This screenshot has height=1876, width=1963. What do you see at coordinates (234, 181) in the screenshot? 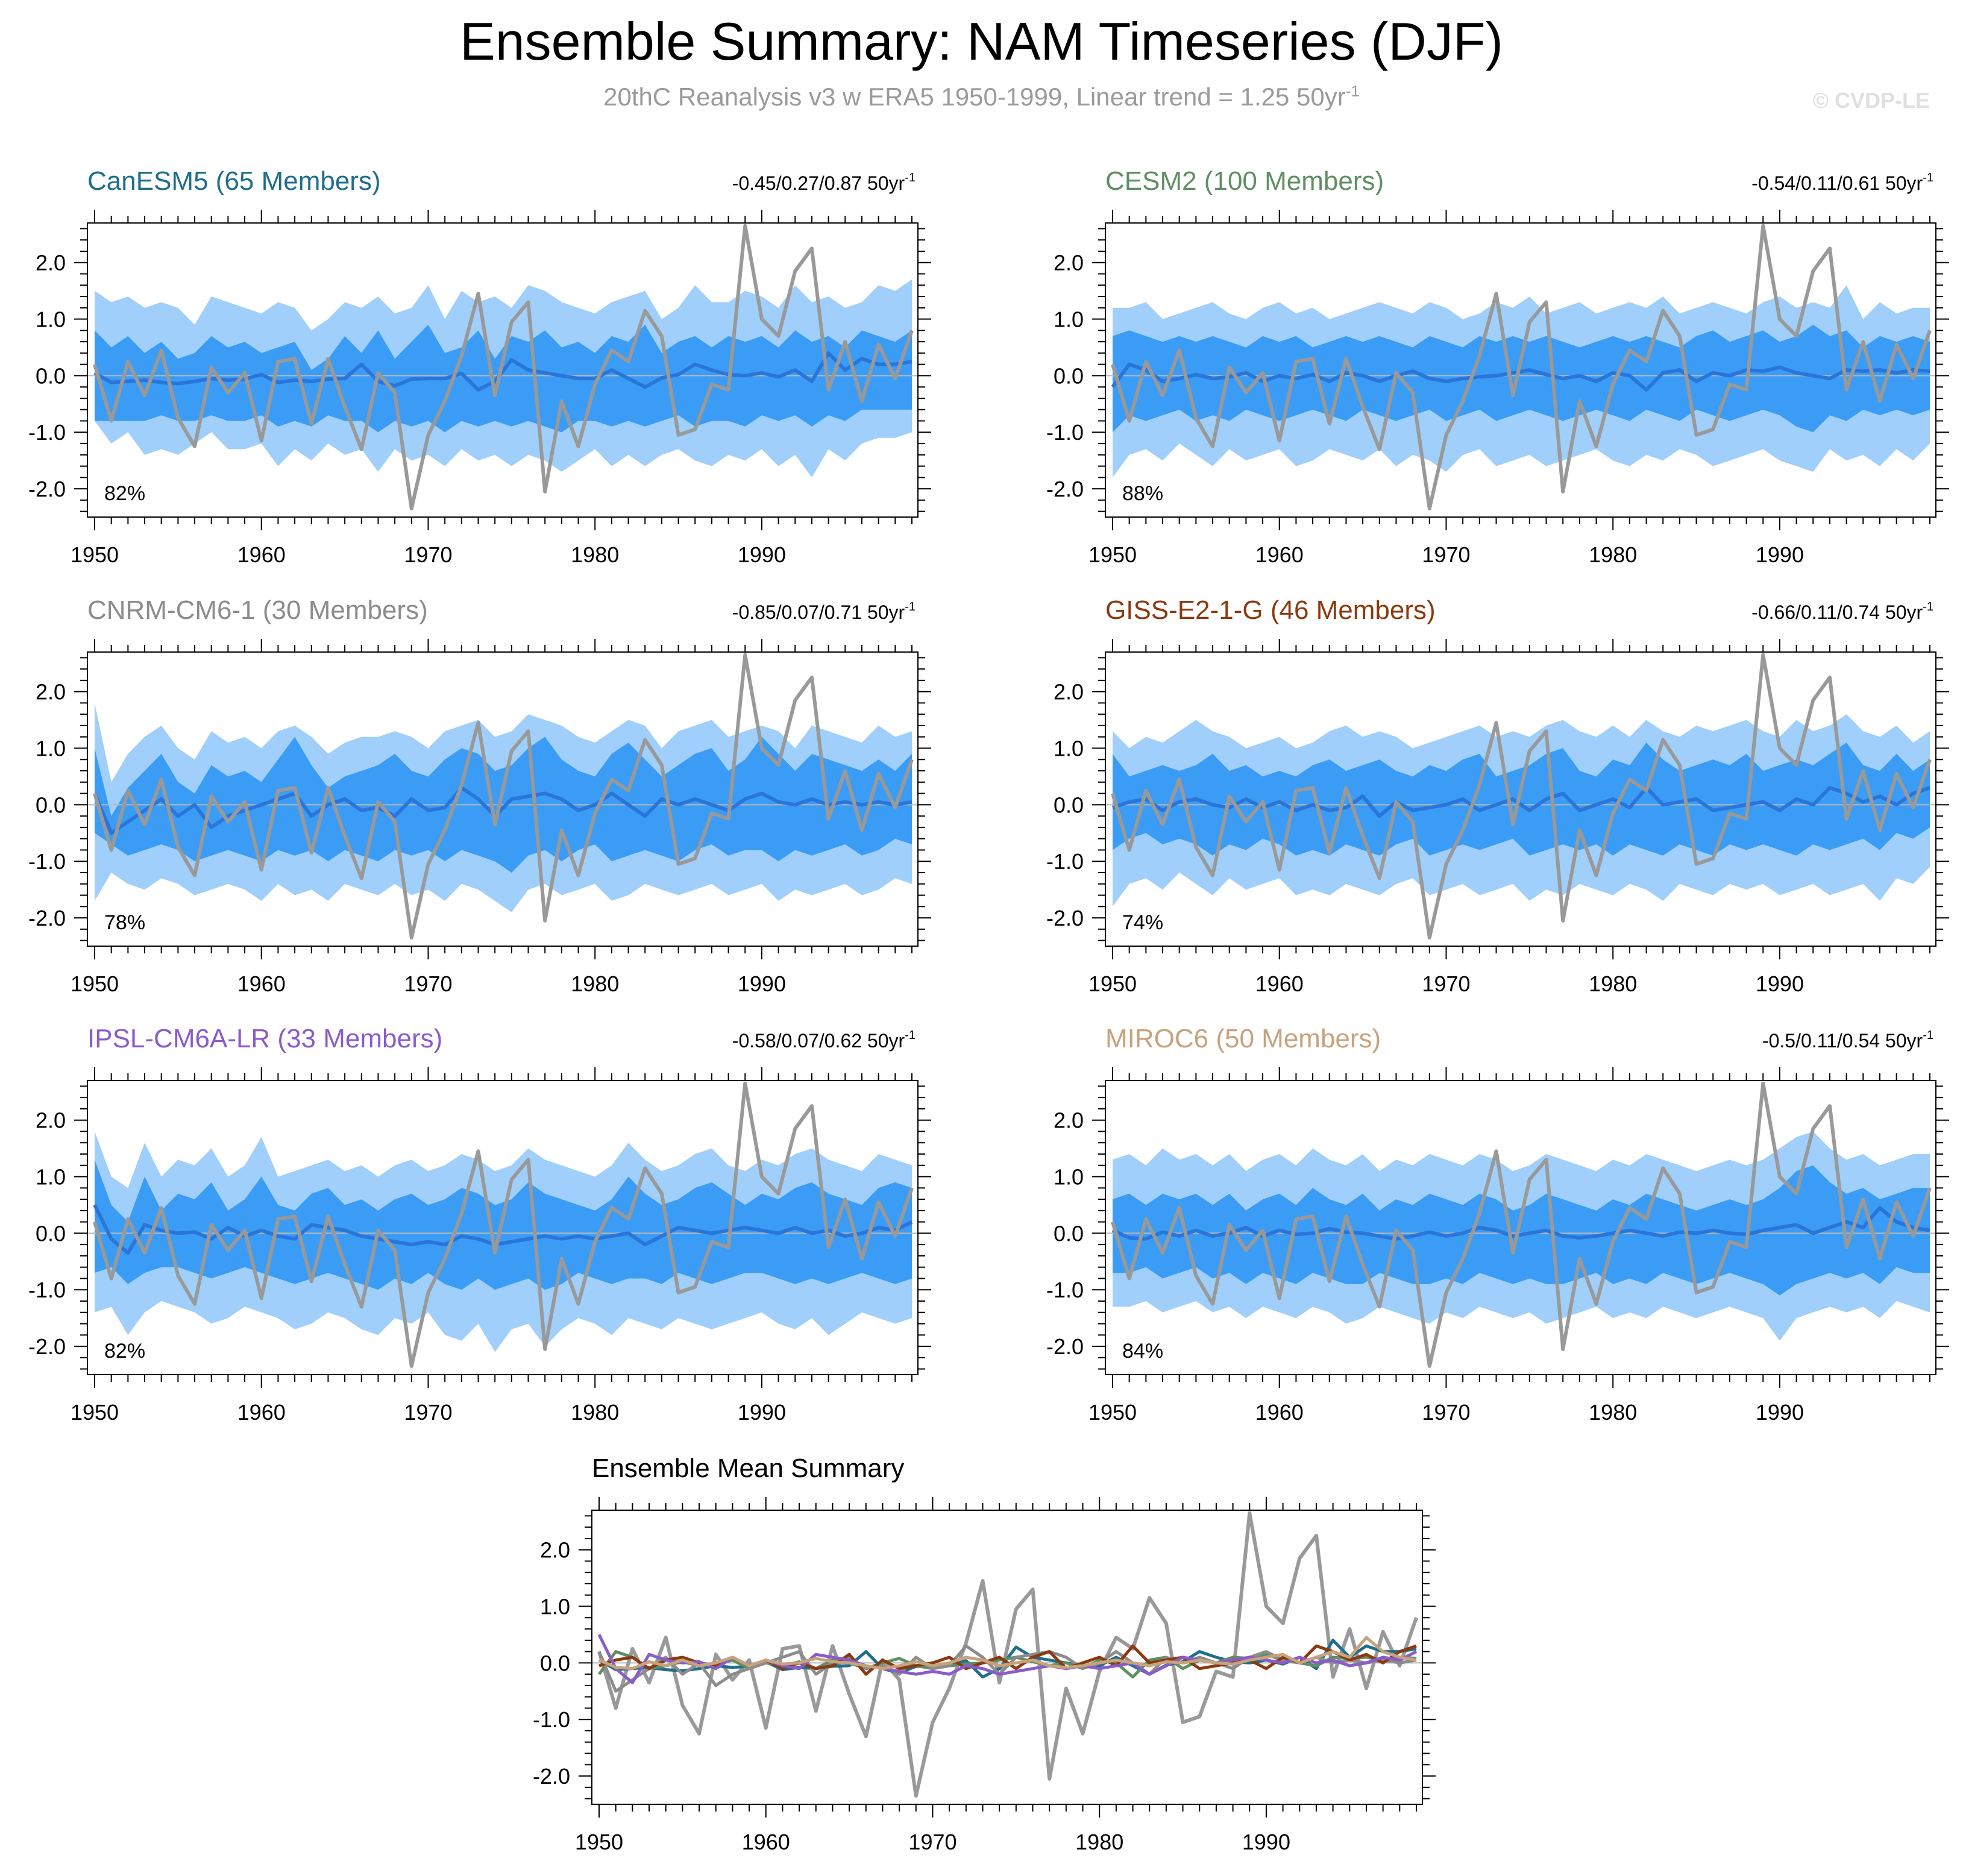
I see `panel-title: CanESM5 (65 Members)` at bounding box center [234, 181].